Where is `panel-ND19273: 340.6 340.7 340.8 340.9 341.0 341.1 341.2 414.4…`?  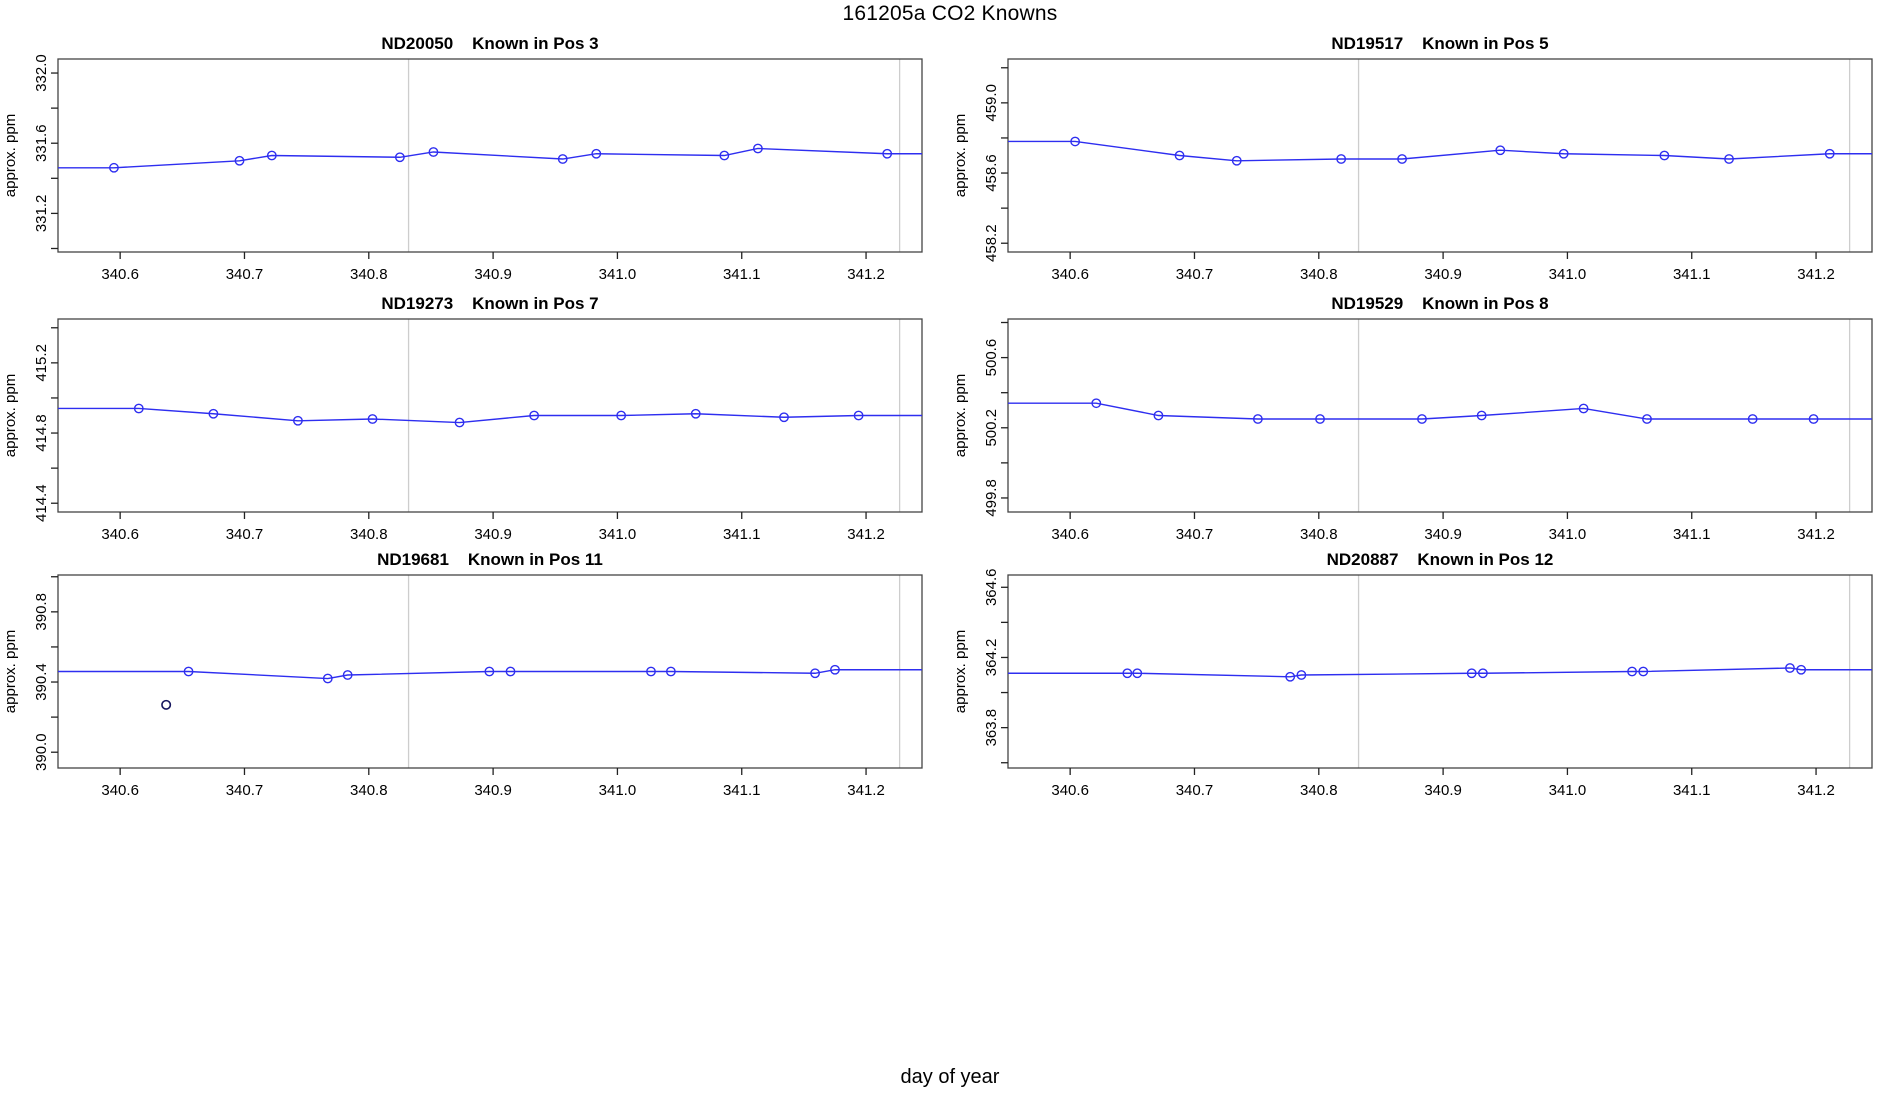
panel-ND19273: 340.6 340.7 340.8 340.9 341.0 341.1 341.2 414.4… is located at coordinates (475, 421).